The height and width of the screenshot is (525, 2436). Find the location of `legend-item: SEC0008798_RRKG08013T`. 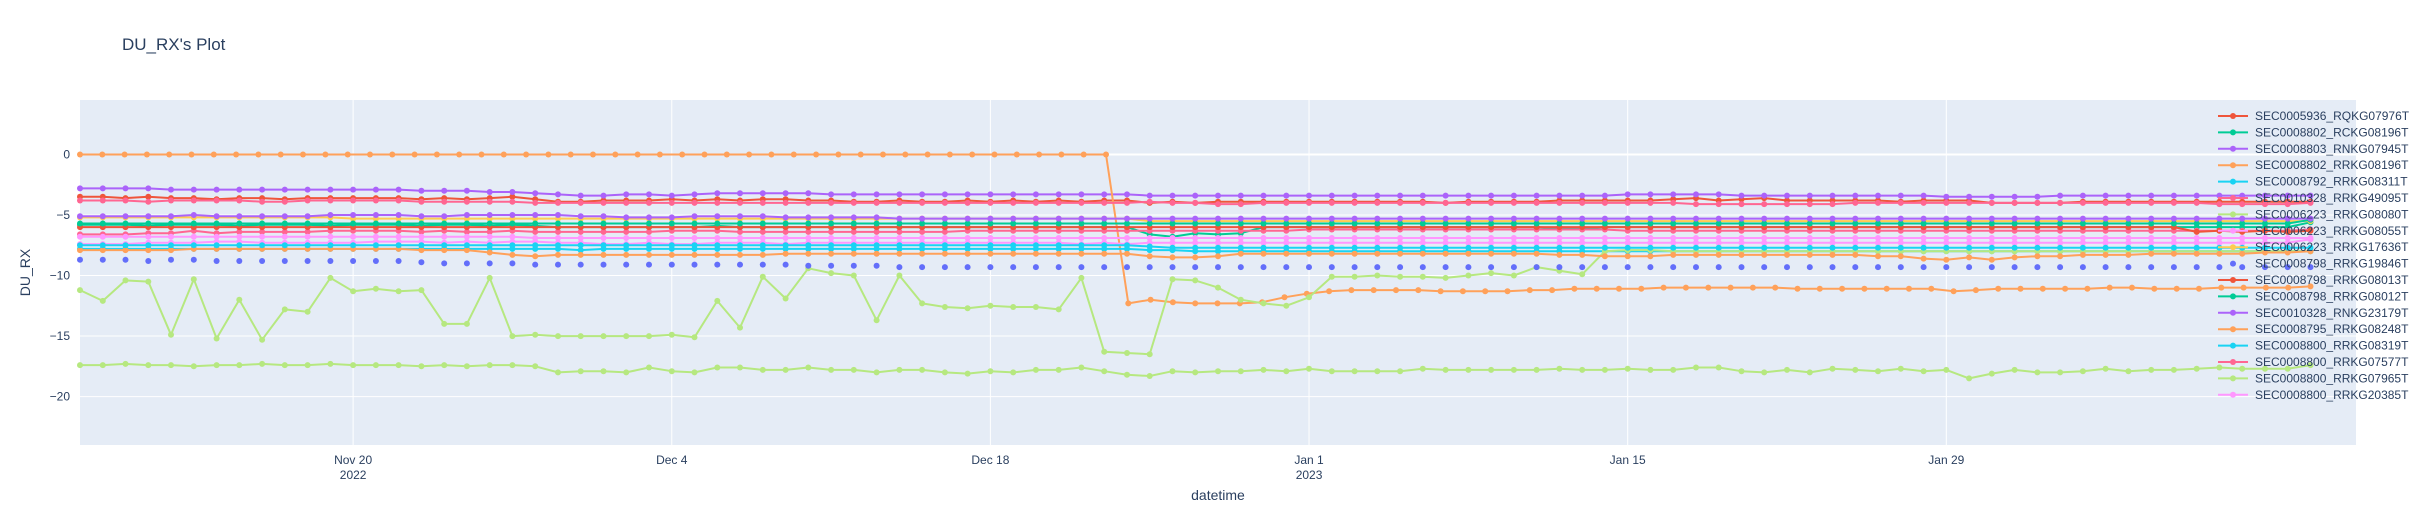

legend-item: SEC0008798_RRKG08013T is located at coordinates (2313, 280).